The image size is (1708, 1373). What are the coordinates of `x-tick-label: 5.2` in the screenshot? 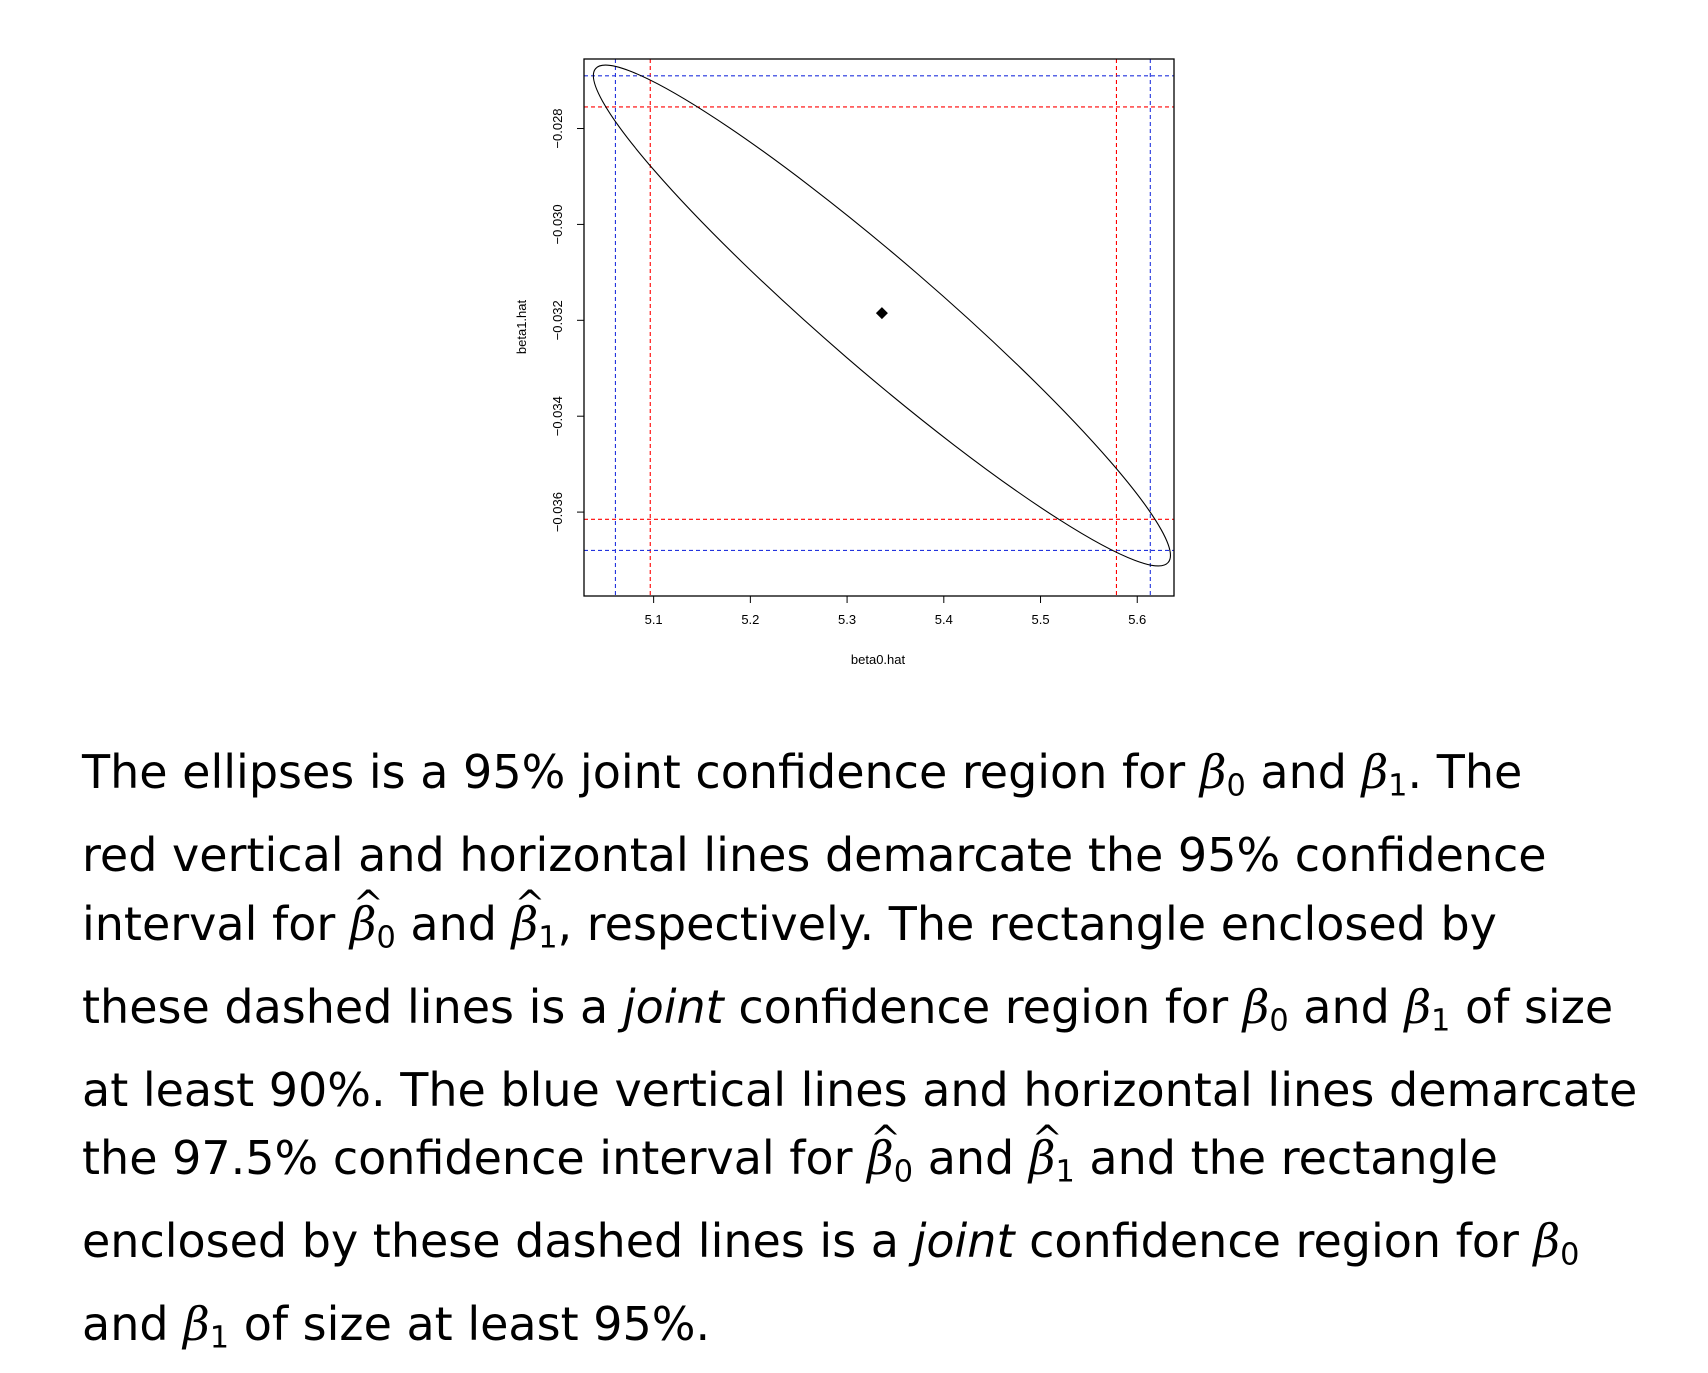 It's located at (750, 619).